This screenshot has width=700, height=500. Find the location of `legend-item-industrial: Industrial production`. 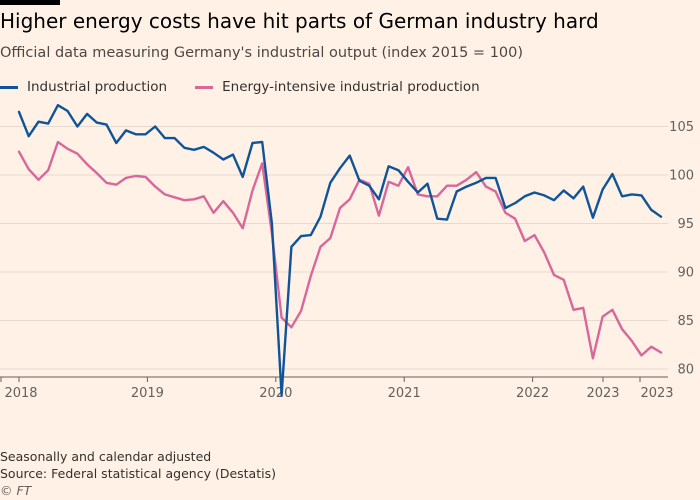

legend-item-industrial: Industrial production is located at coordinates (83, 87).